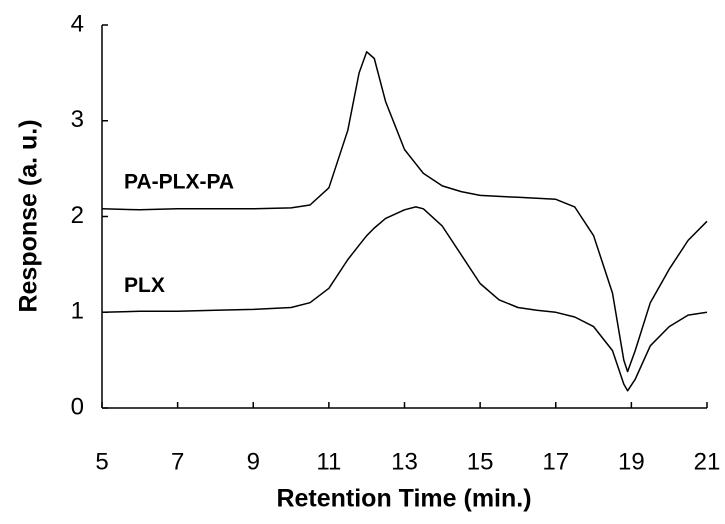 This screenshot has width=725, height=524. What do you see at coordinates (631, 461) in the screenshot?
I see `x-tick-label: 19` at bounding box center [631, 461].